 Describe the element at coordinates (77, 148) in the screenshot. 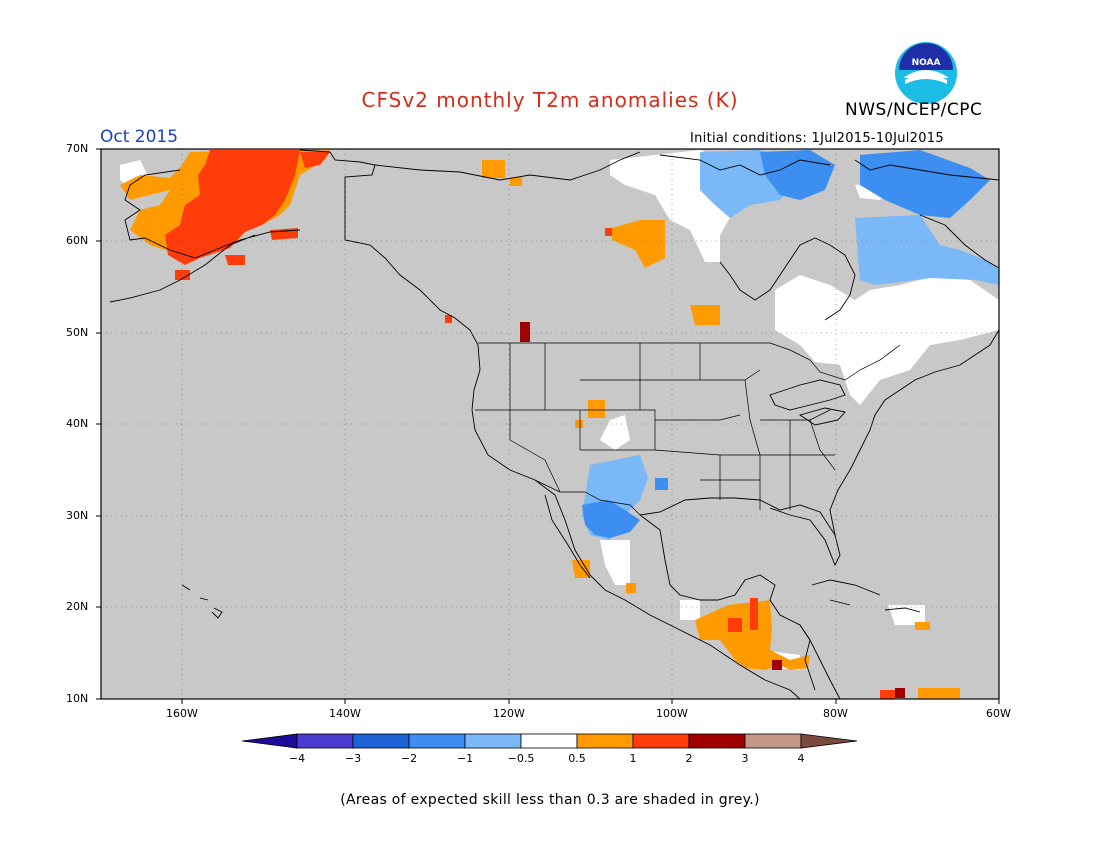

I see `lat-label-70n: 70N` at that location.